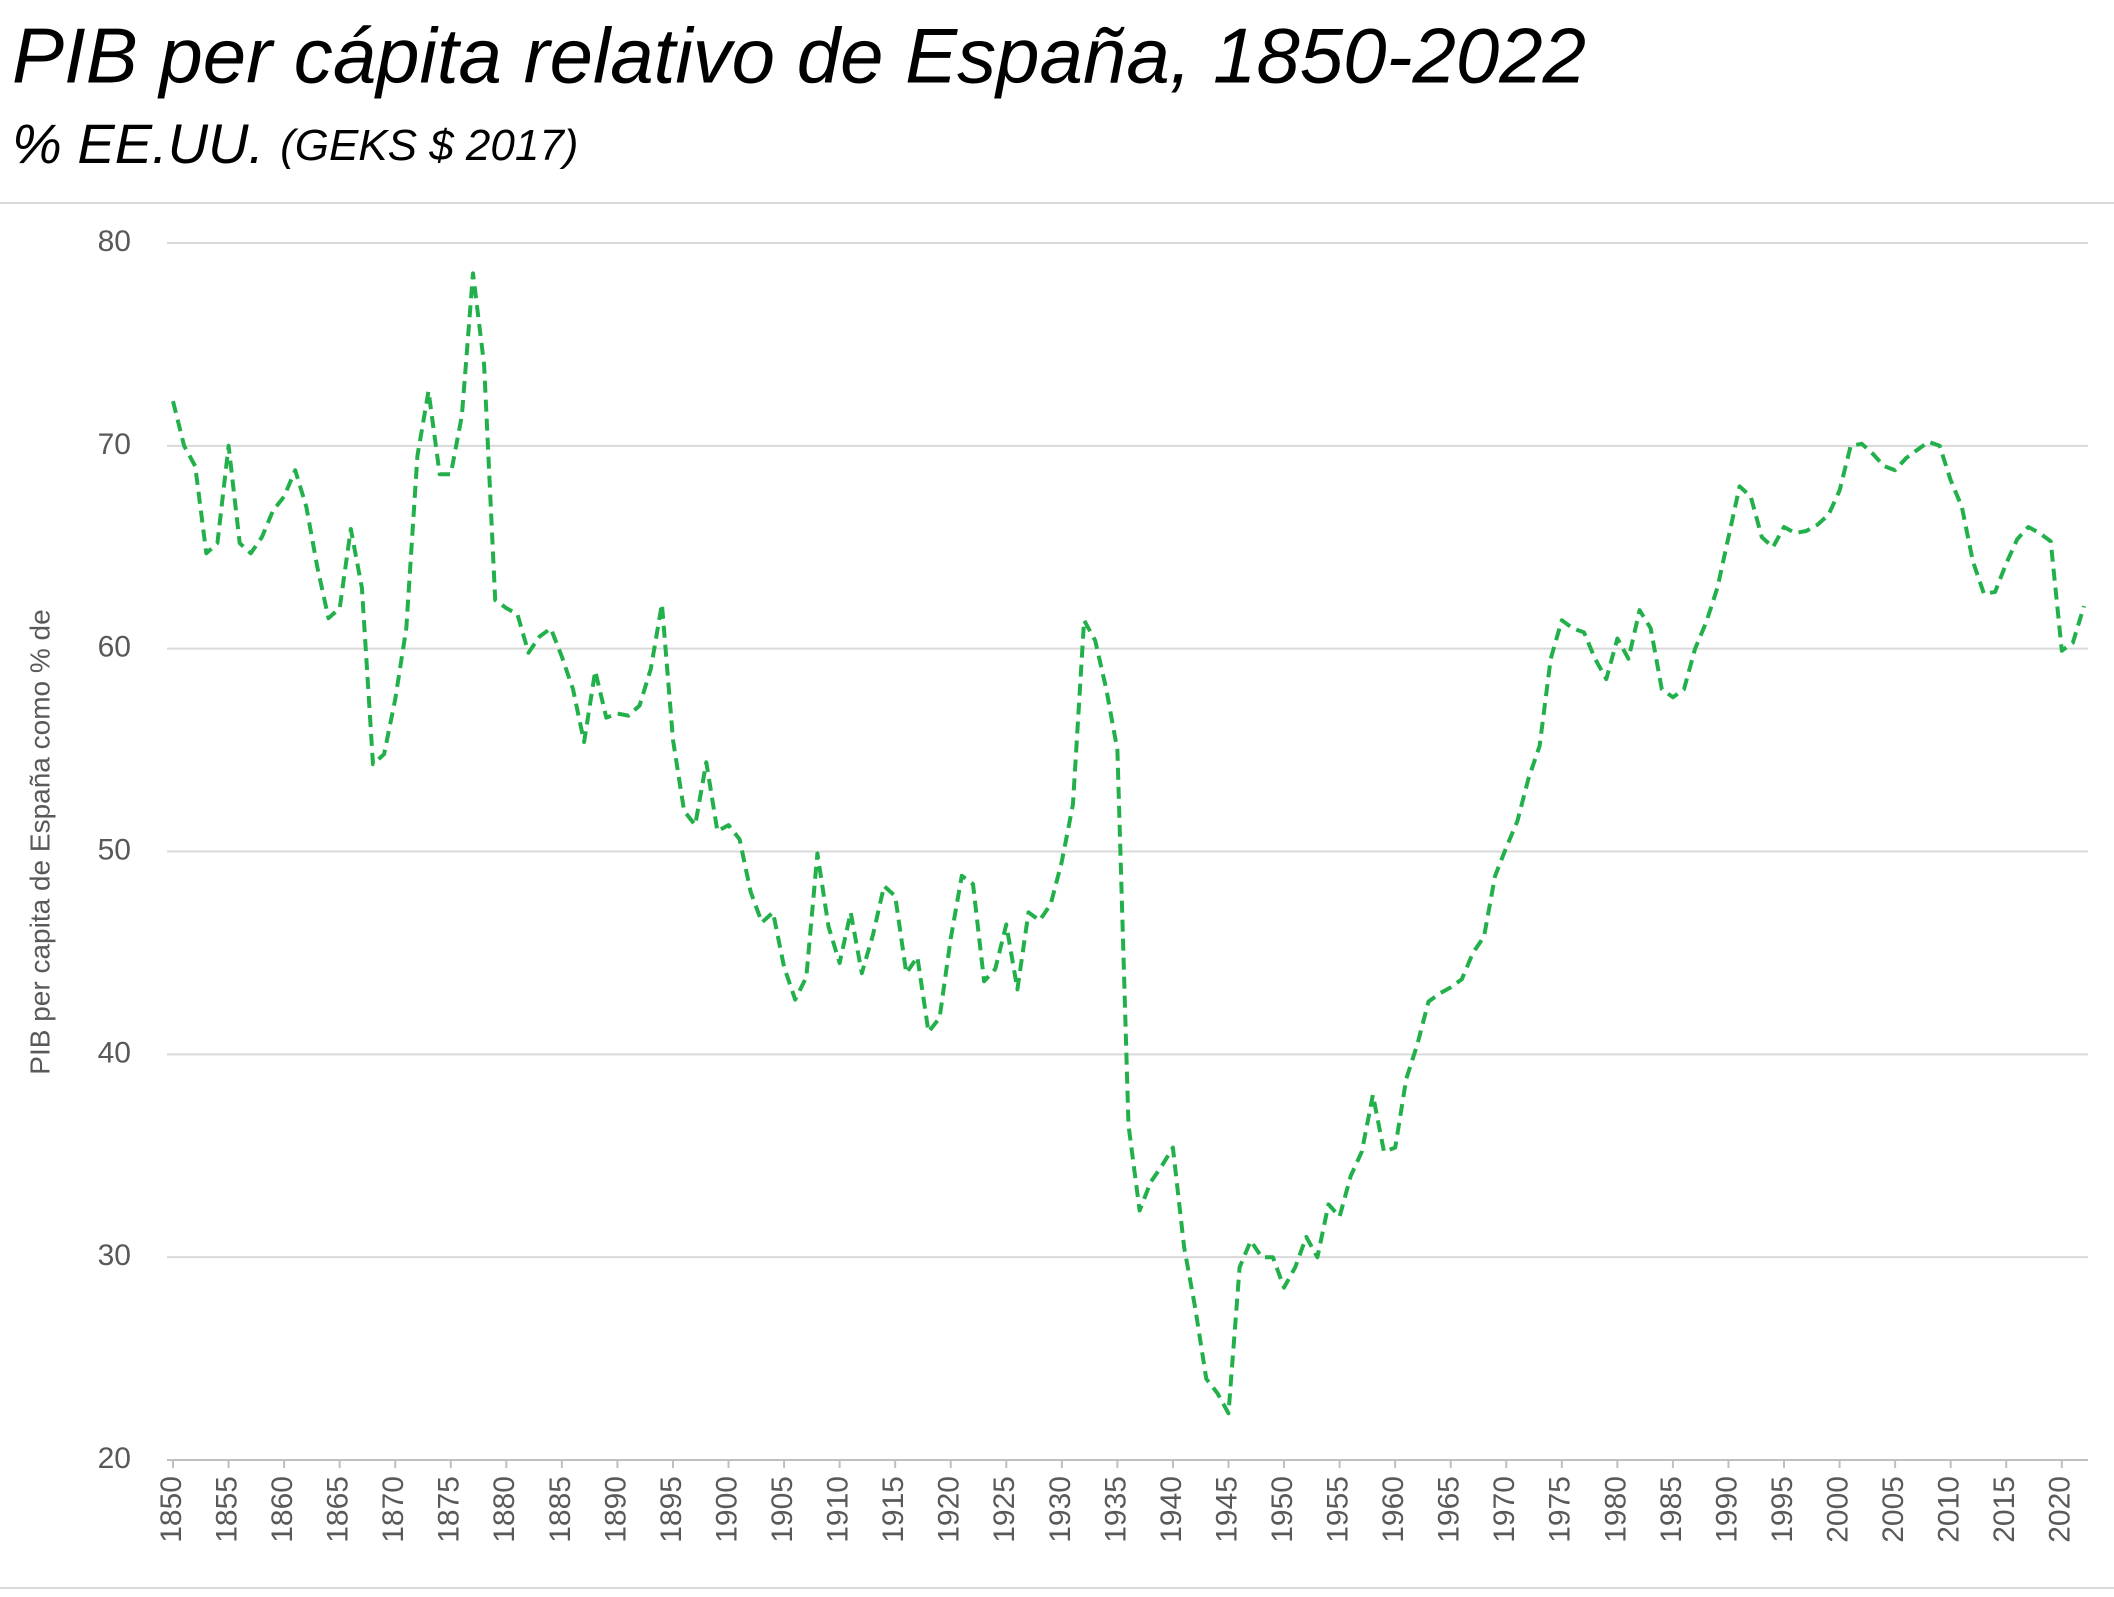 The image size is (2114, 1597). What do you see at coordinates (138, 143) in the screenshot?
I see `subtitle-main: % EE.UU.` at bounding box center [138, 143].